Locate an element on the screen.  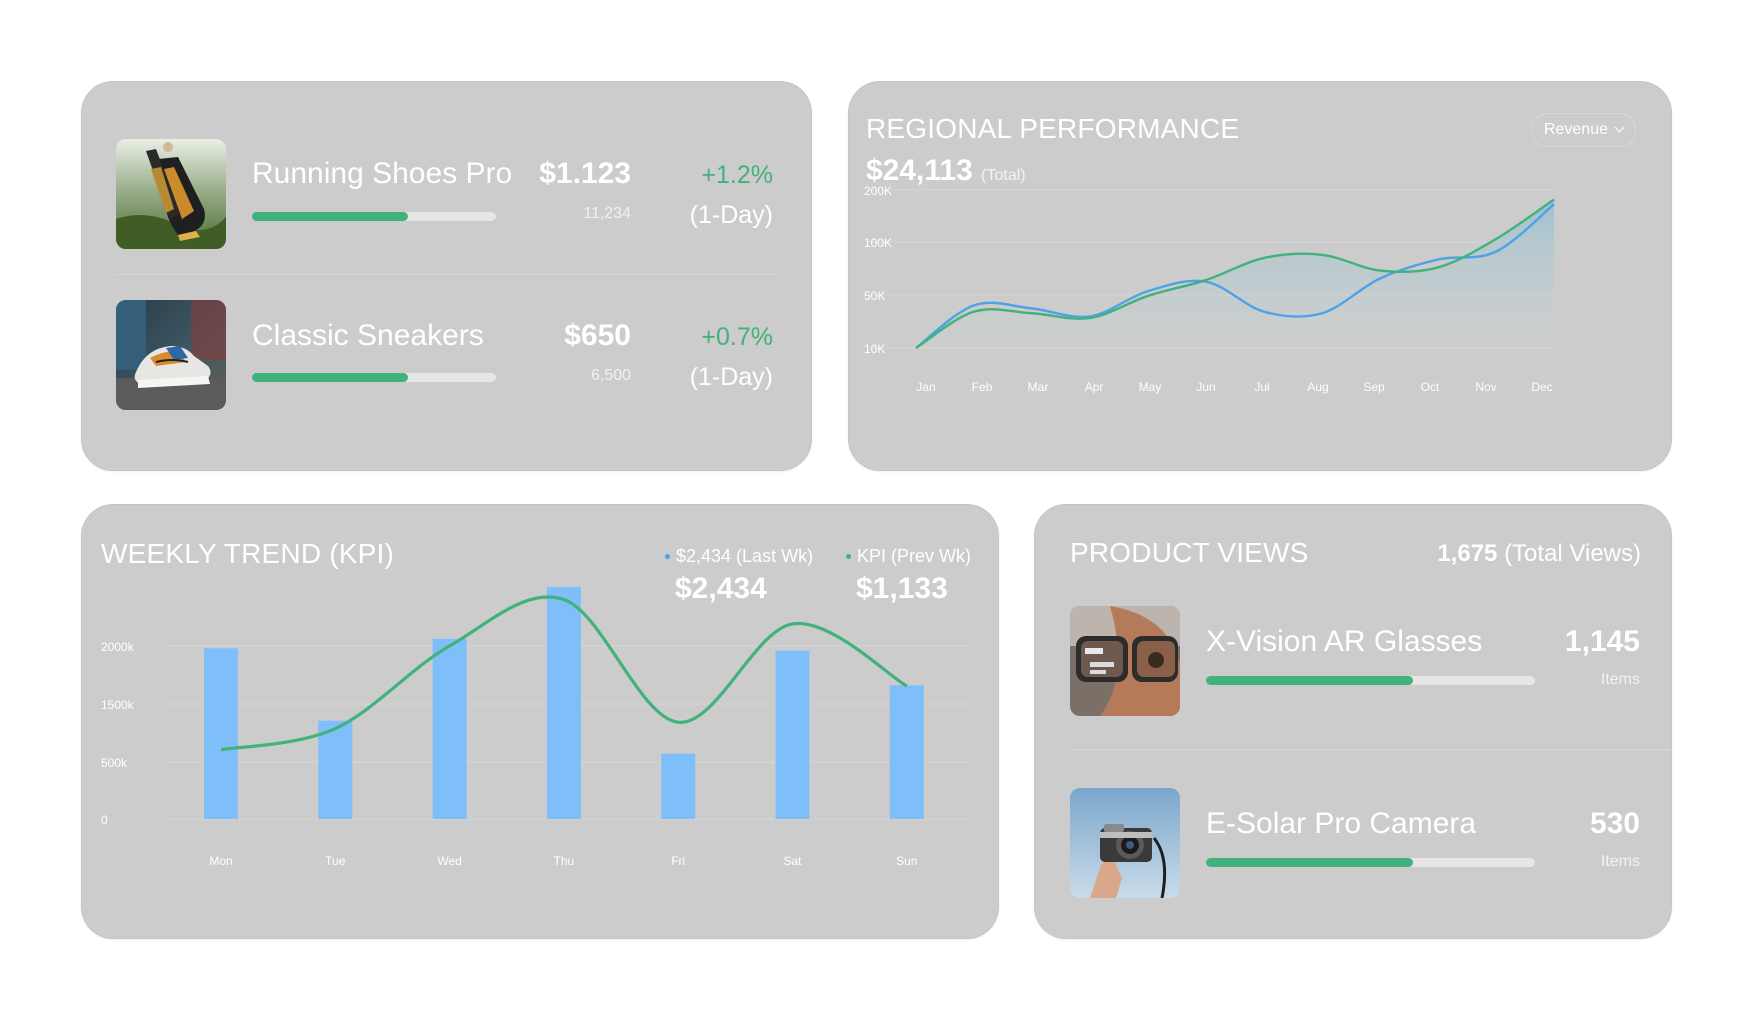
glasses-photo-icon is located at coordinates (1125, 661).